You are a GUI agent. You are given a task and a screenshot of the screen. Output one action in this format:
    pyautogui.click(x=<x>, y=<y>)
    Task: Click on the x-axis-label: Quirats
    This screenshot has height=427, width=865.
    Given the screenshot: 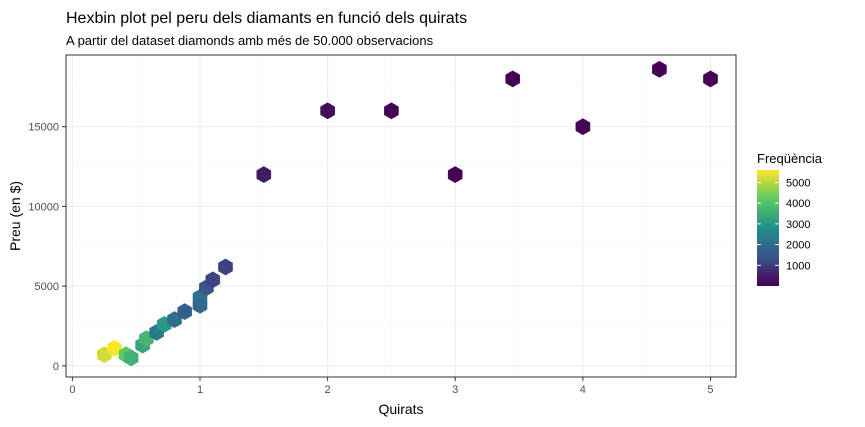 What is the action you would take?
    pyautogui.click(x=400, y=409)
    